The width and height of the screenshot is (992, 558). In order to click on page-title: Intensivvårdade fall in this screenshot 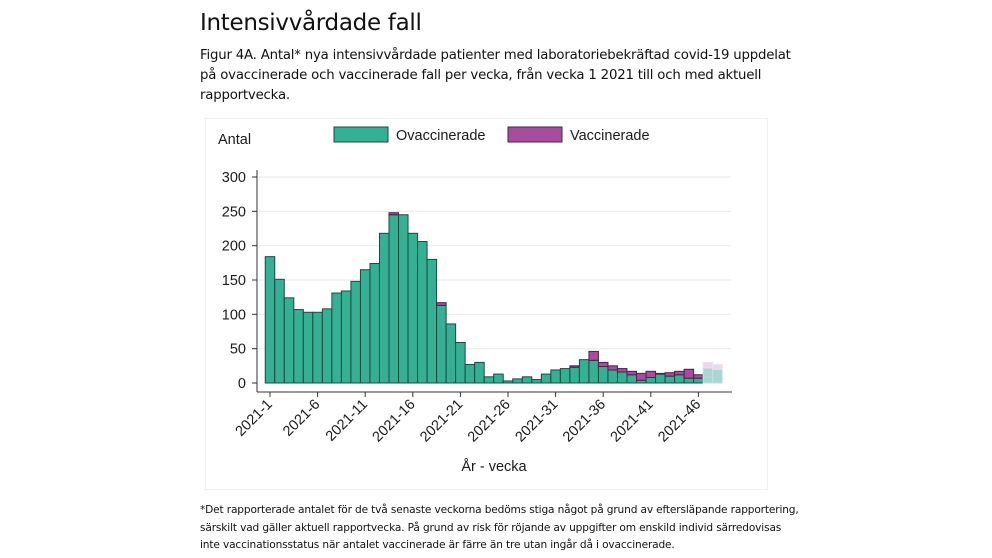, I will do `click(311, 23)`.